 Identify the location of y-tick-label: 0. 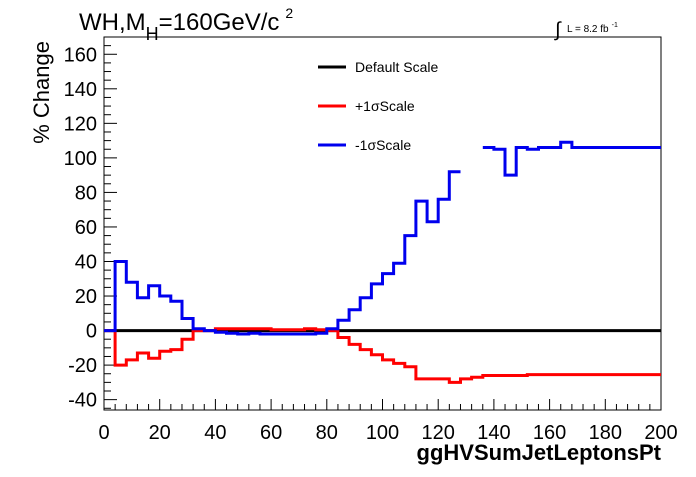
(91, 332).